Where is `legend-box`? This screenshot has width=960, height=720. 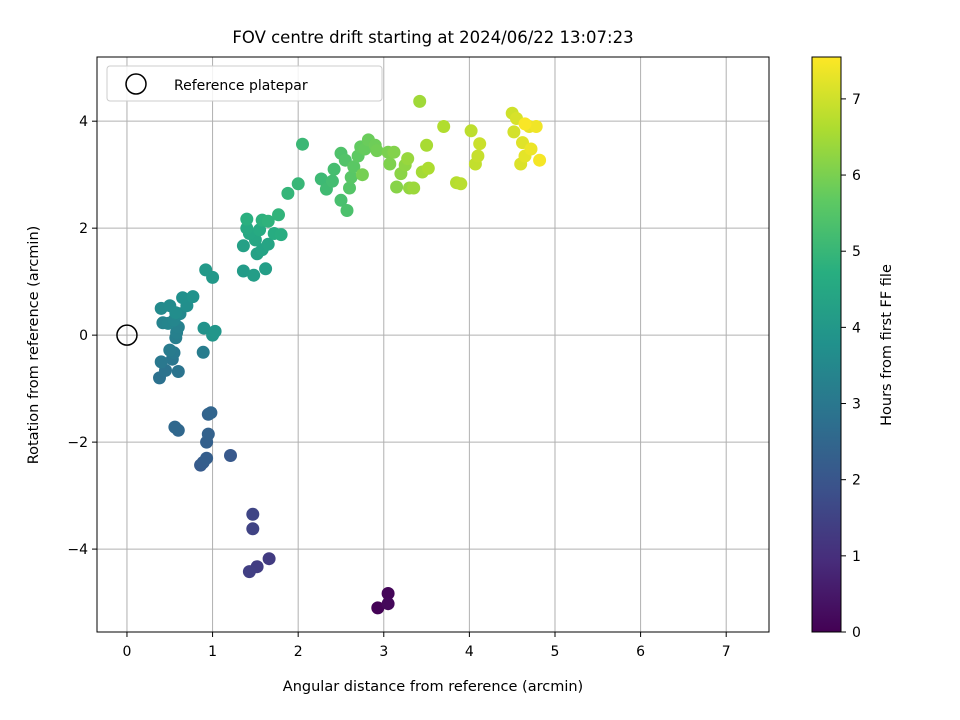 legend-box is located at coordinates (244, 83).